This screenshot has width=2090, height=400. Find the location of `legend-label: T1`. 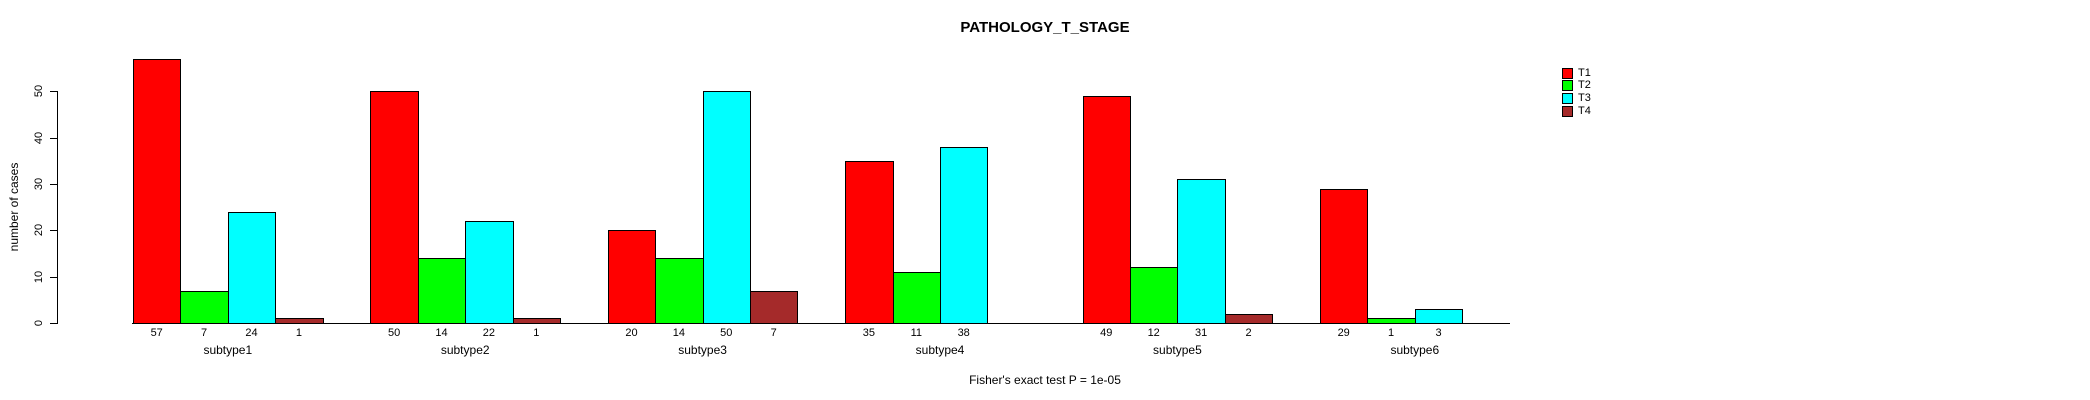

legend-label: T1 is located at coordinates (1584, 72).